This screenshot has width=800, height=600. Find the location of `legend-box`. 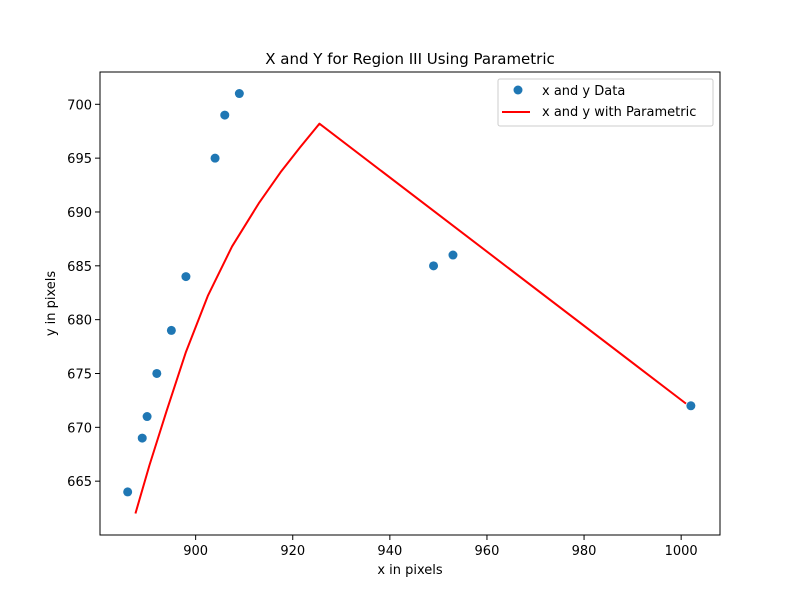

legend-box is located at coordinates (605, 102).